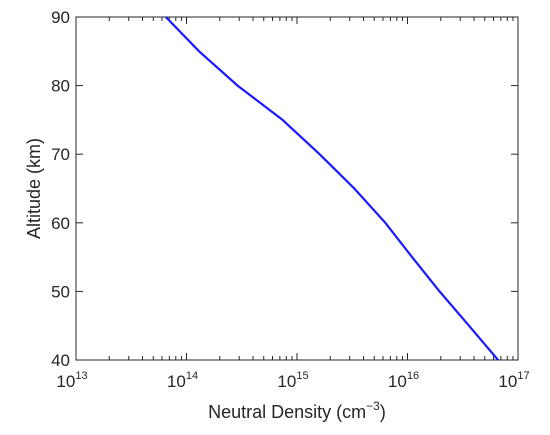  Describe the element at coordinates (403, 380) in the screenshot. I see `x-tick-label: 1016` at that location.